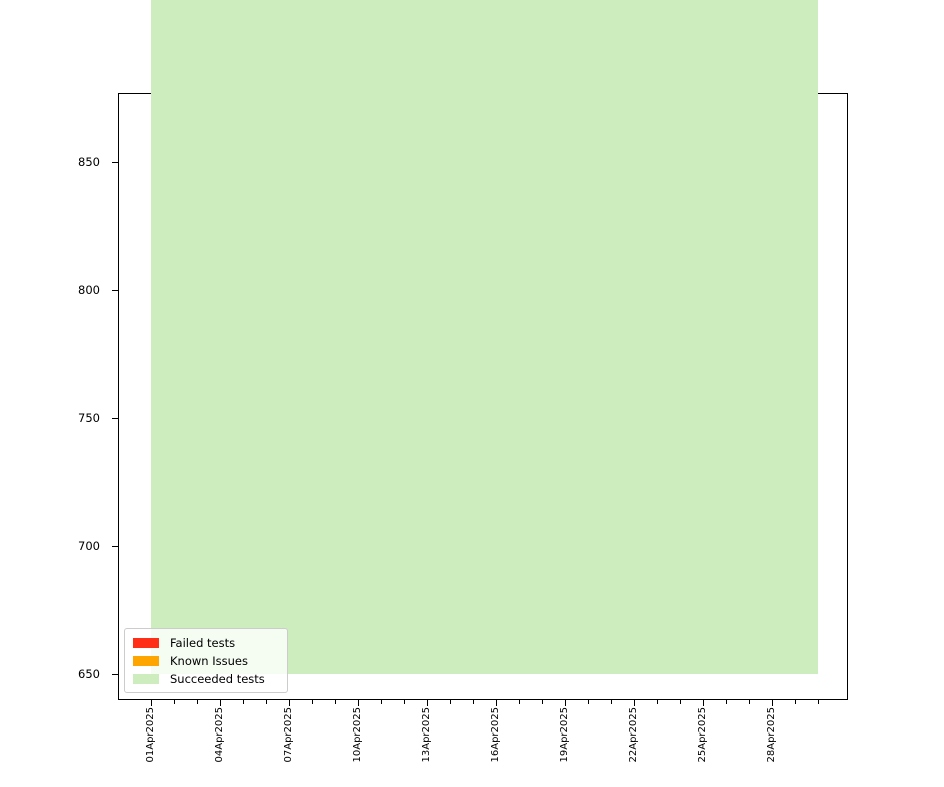 The image size is (944, 787). Describe the element at coordinates (89, 290) in the screenshot. I see `y-axis-tick-label: 800` at that location.